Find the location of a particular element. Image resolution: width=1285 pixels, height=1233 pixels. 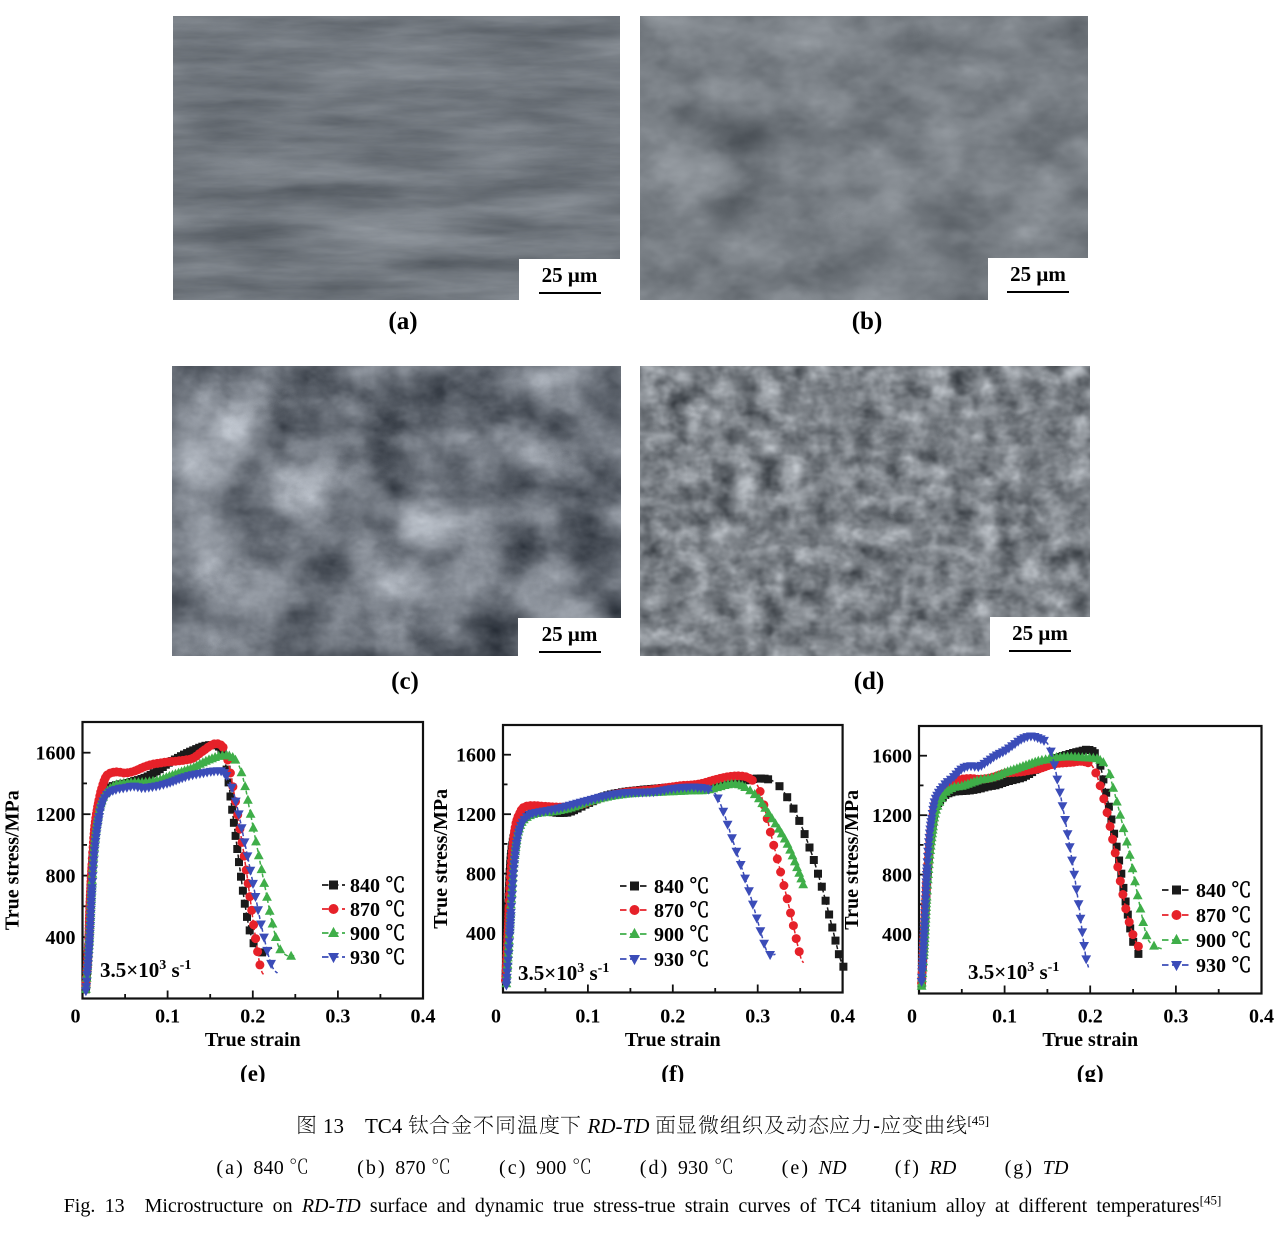

svg-text: (g) is located at coordinates (1090, 1071).